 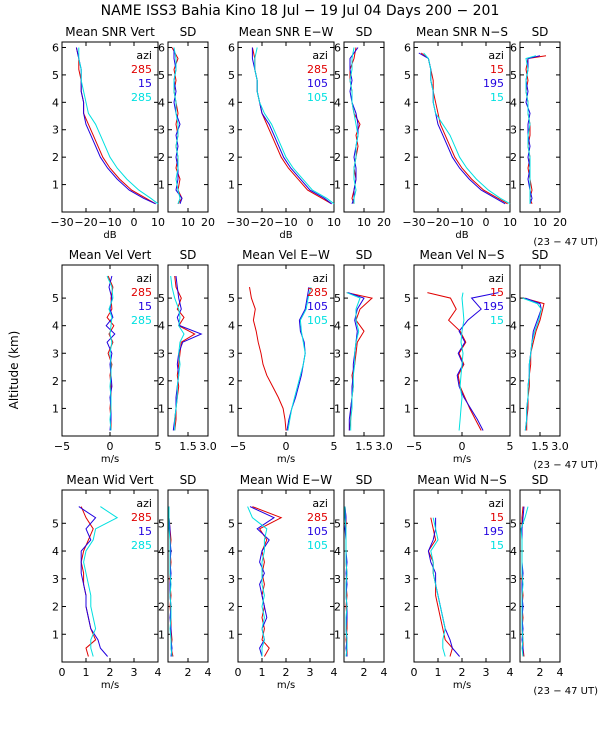 I want to click on panel-0-1: SD 1 2 3 4 5 6 10 20, so click(x=186, y=127).